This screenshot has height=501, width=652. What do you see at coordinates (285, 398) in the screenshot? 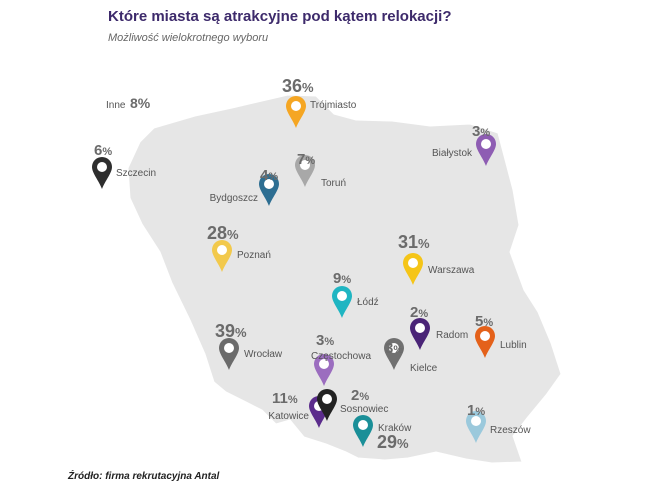
I see `city-value-katowice: 11%` at bounding box center [285, 398].